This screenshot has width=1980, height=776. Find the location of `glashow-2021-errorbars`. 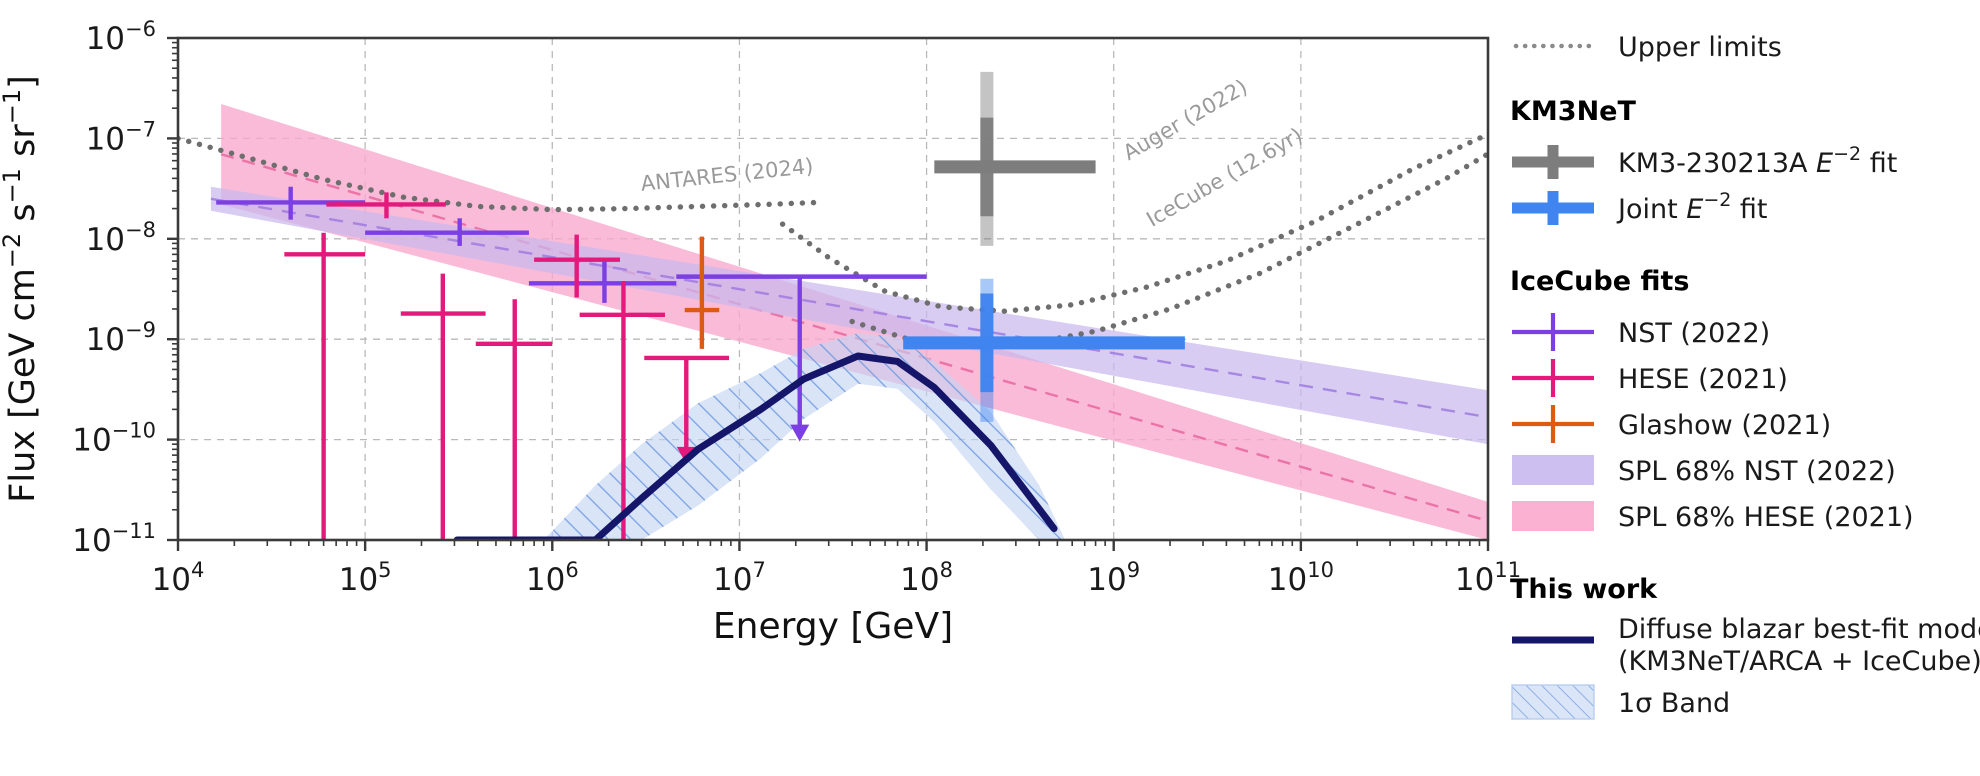

glashow-2021-errorbars is located at coordinates (702, 292).